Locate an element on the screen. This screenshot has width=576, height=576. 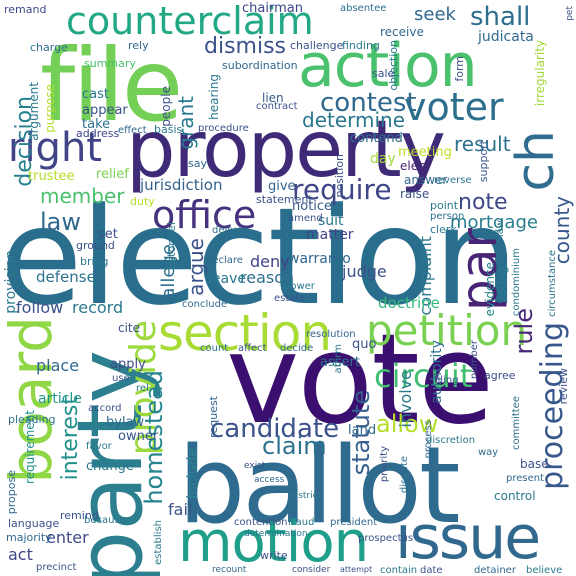
word: elect is located at coordinates (415, 166).